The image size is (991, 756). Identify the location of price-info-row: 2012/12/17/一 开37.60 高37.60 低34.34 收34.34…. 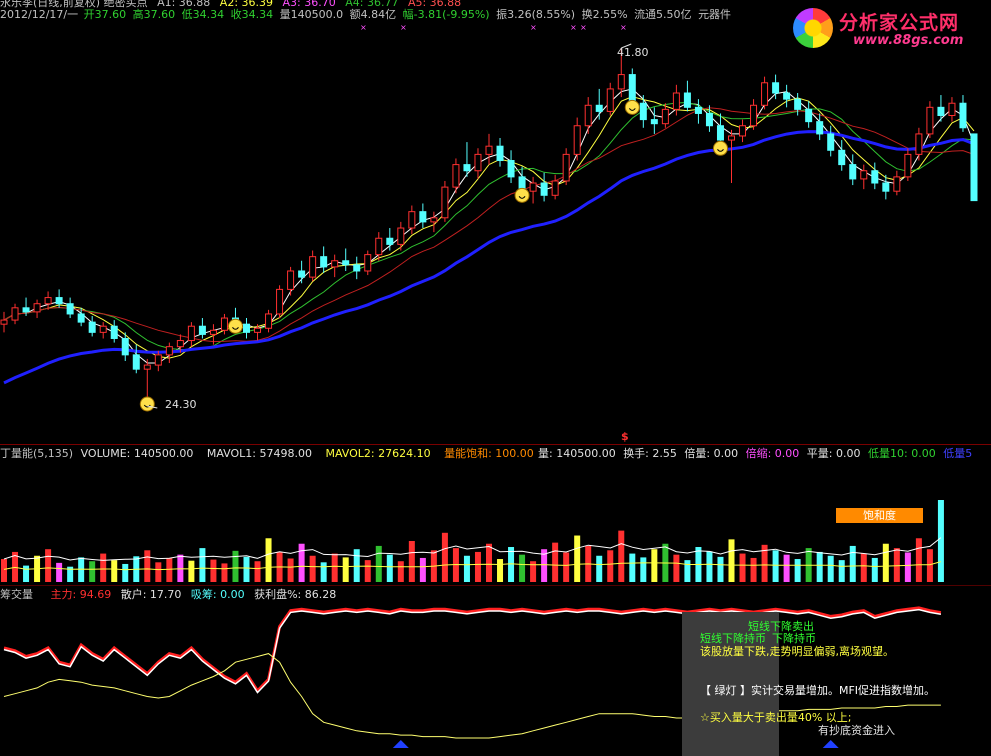
(368, 14).